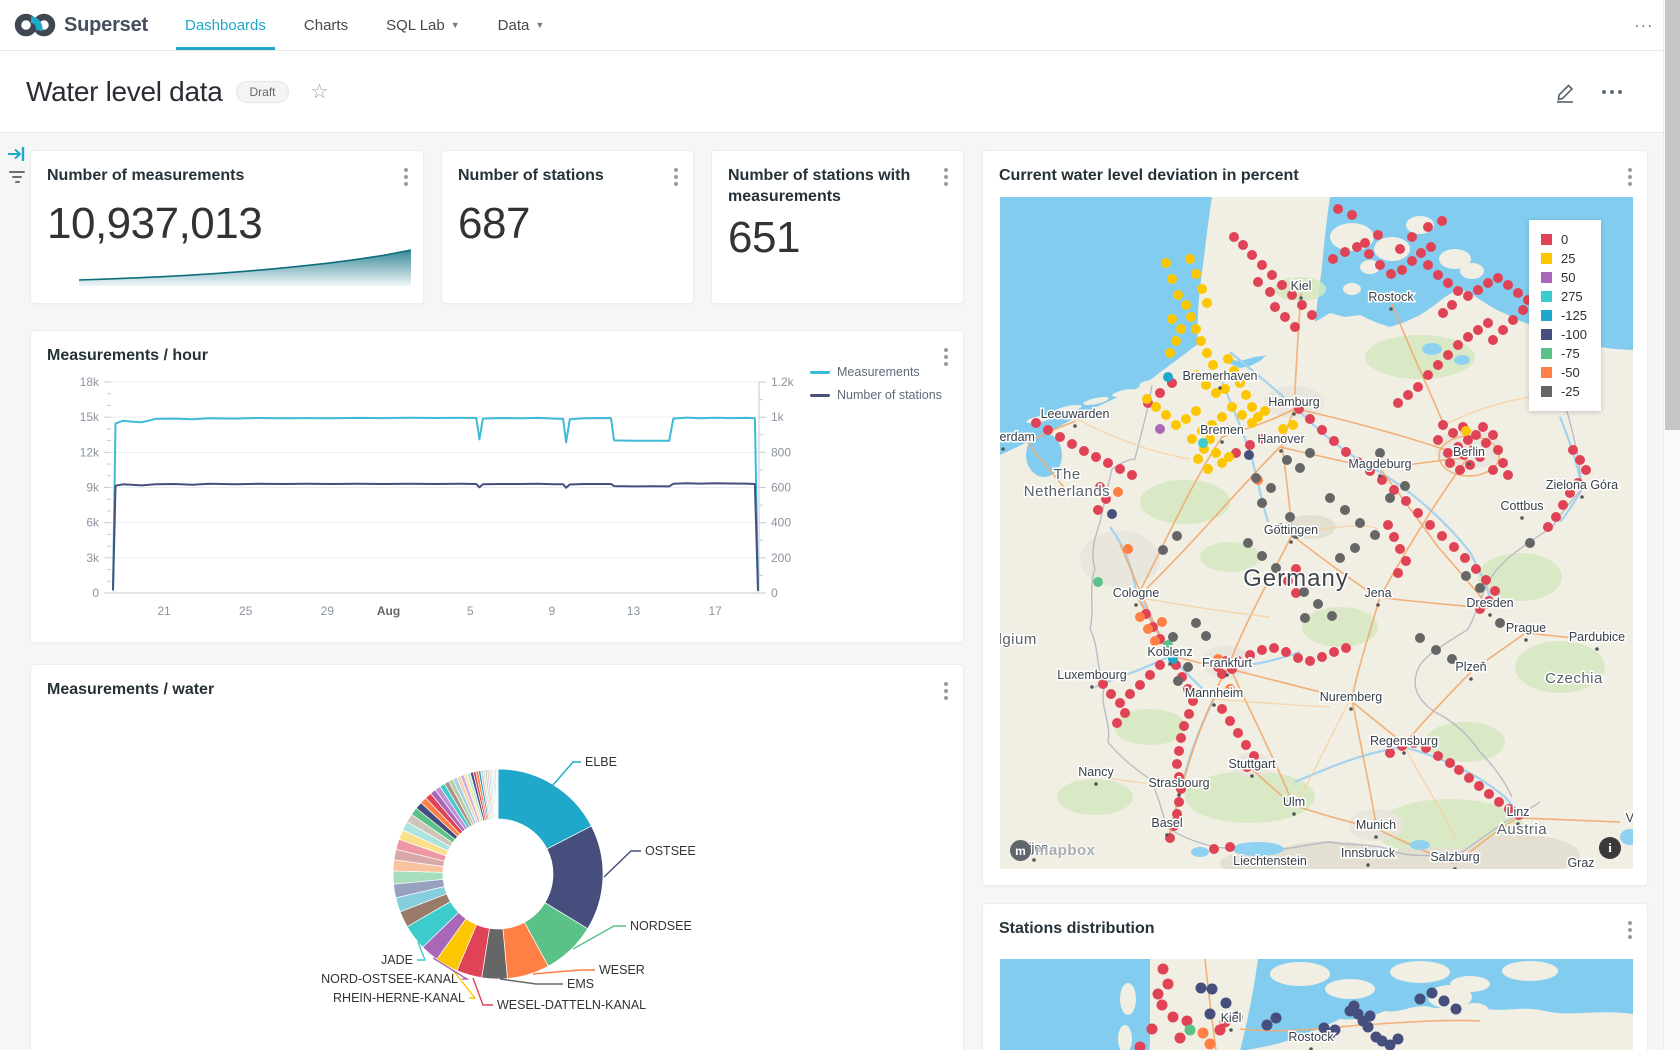  What do you see at coordinates (83, 25) in the screenshot?
I see `superset-logo: Superset` at bounding box center [83, 25].